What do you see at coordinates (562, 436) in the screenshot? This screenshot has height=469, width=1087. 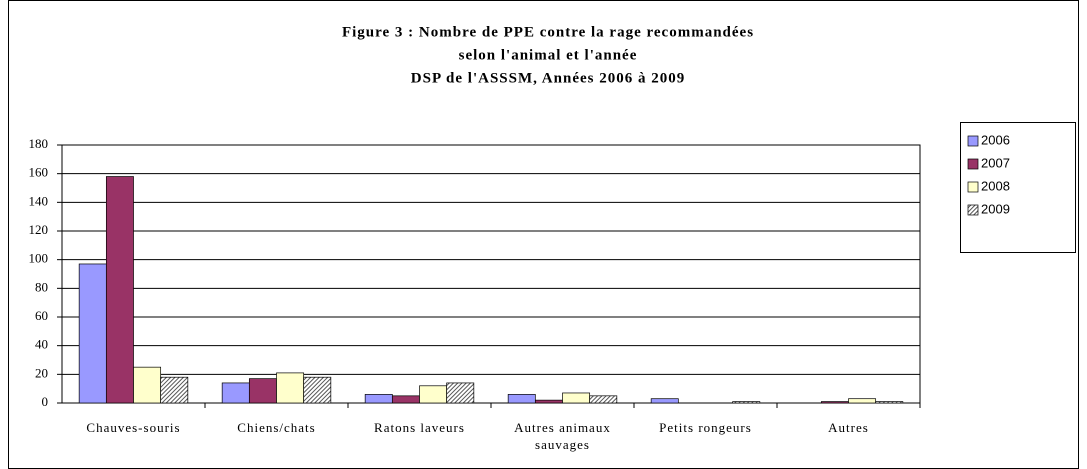 I see `x-tick-label: Autres animaux sauvages` at bounding box center [562, 436].